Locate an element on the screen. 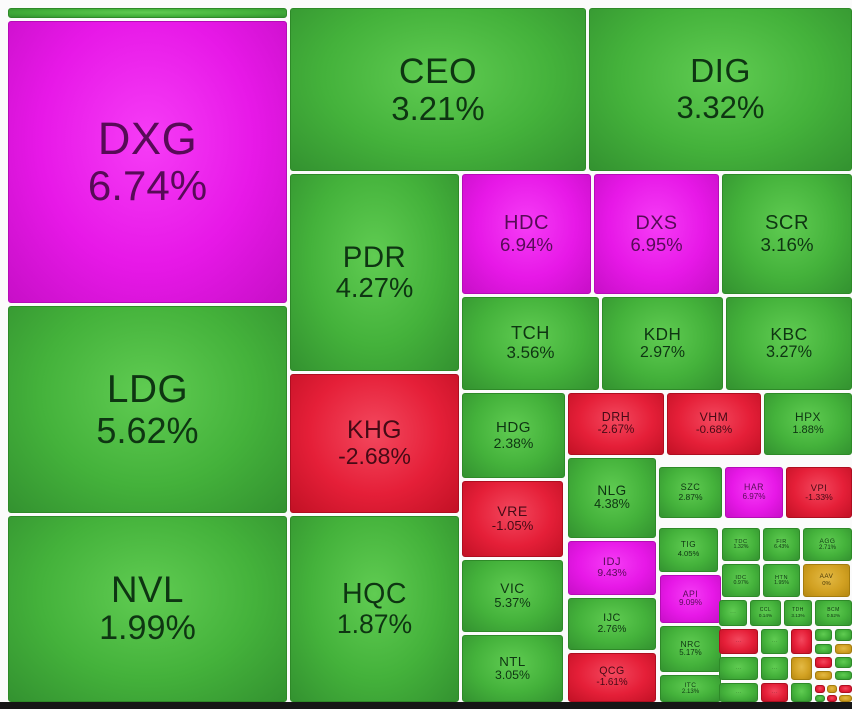 The height and width of the screenshot is (709, 852). change-percent: 0.52% is located at coordinates (833, 616).